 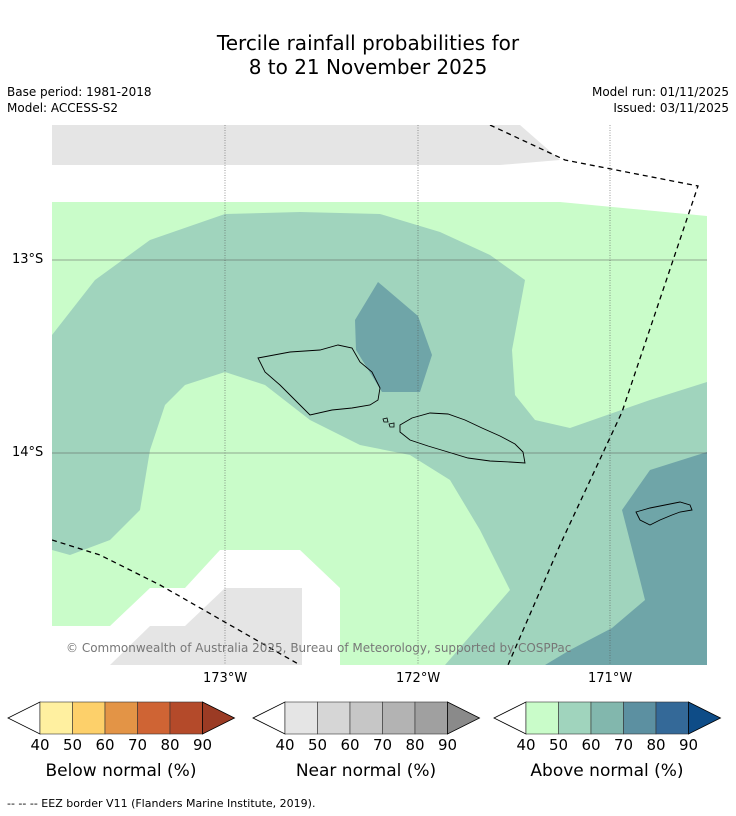 I want to click on colorbar-below-high-arrow, so click(x=219, y=718).